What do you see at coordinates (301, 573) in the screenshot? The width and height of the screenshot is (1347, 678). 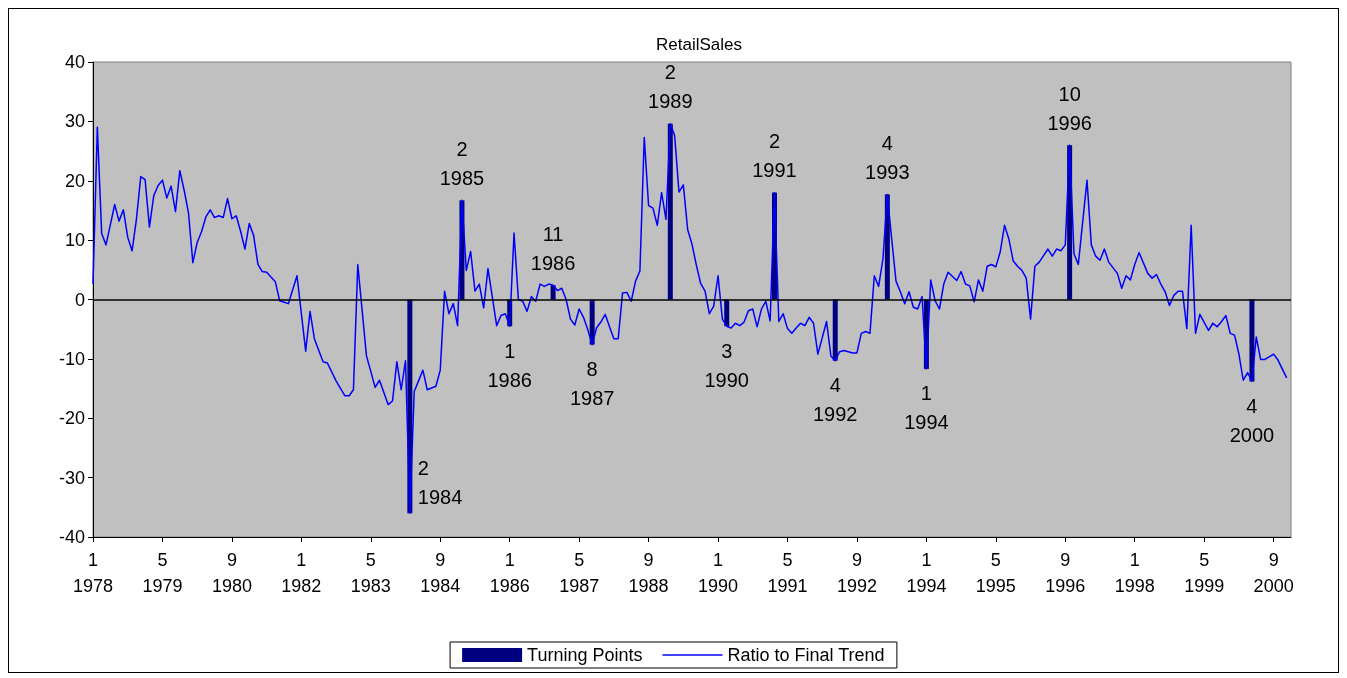 I see `x-tick-label: 1 1982` at bounding box center [301, 573].